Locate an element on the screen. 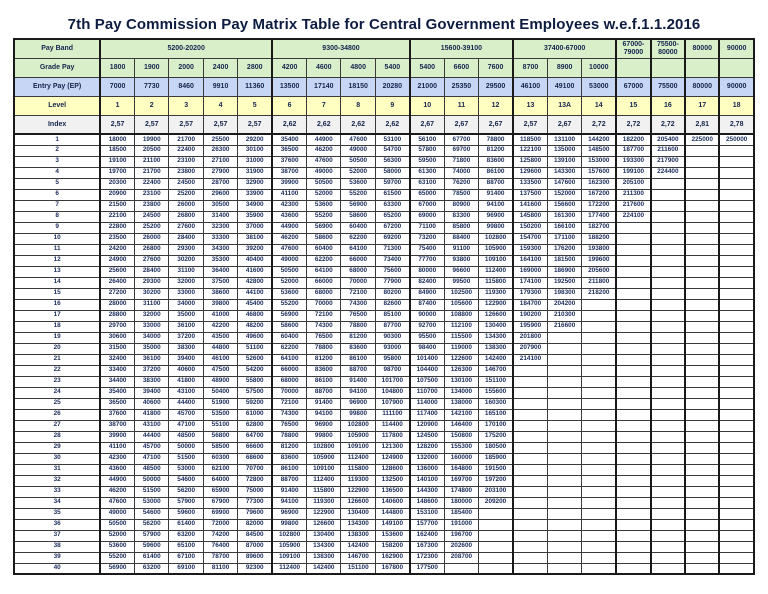 This screenshot has width=768, height=594. matrix-cell: 146400 is located at coordinates (461, 425).